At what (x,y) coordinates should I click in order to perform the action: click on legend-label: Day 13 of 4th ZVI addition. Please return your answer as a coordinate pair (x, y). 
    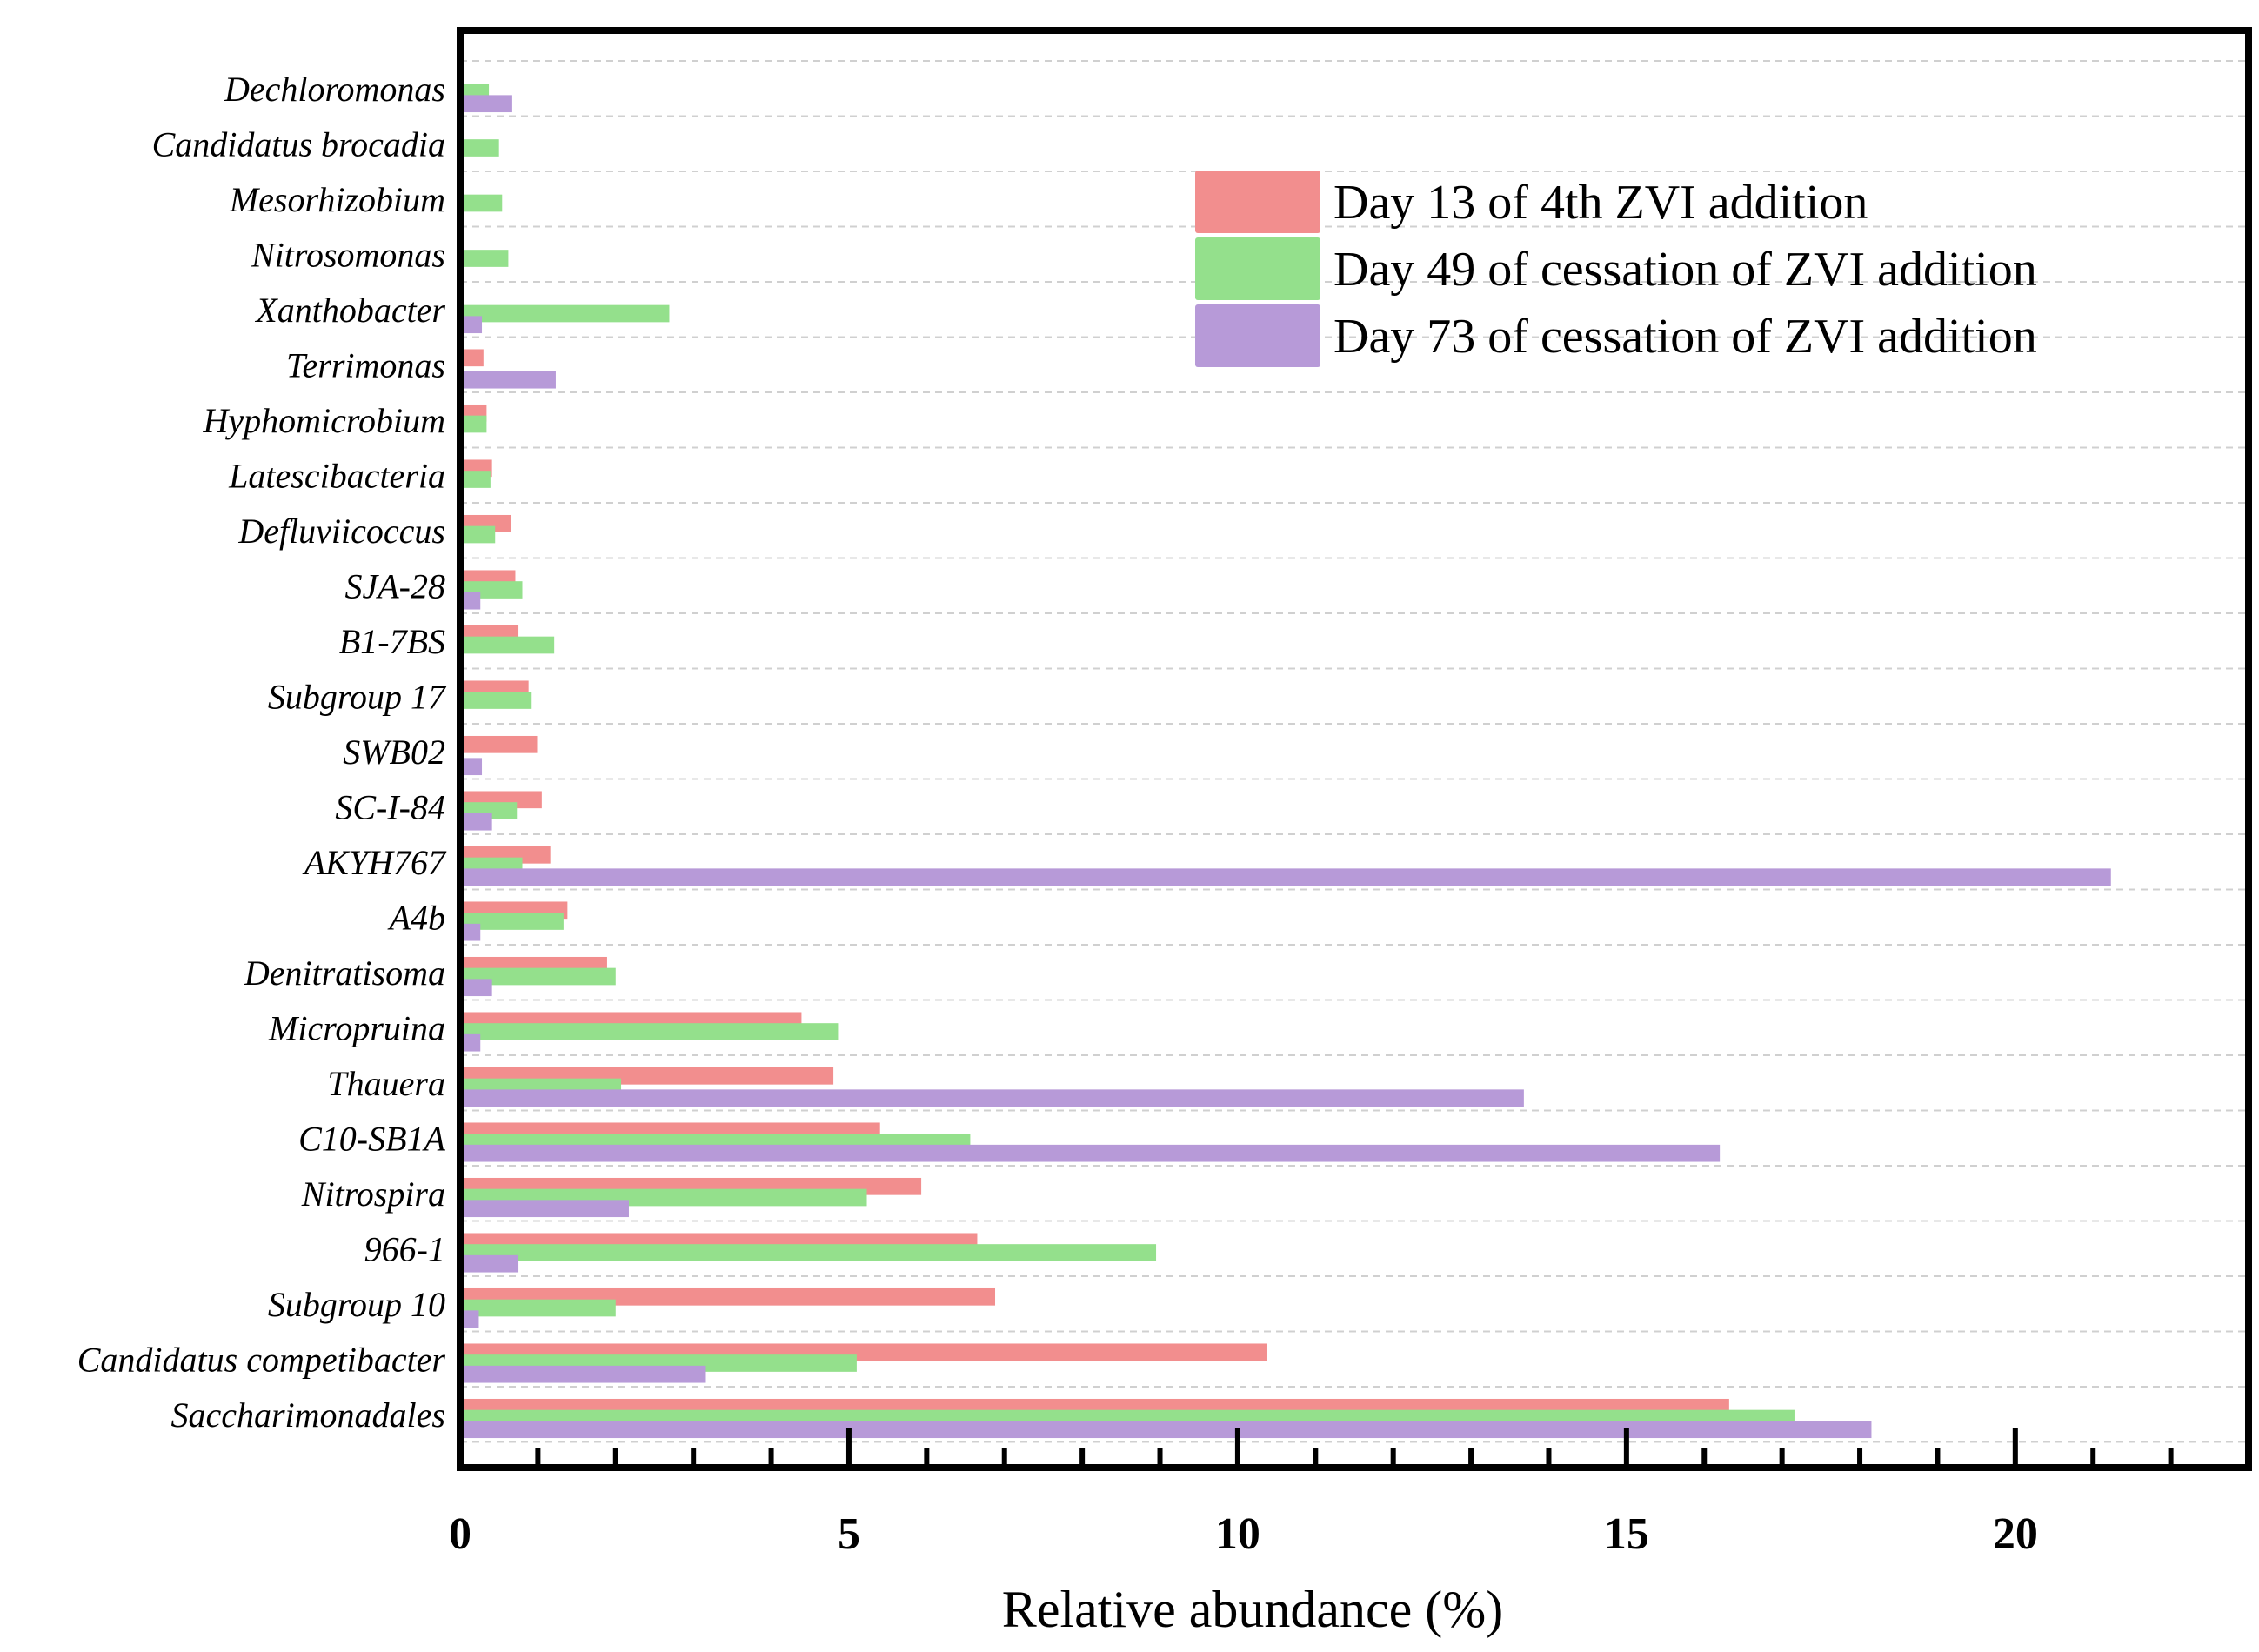
    Looking at the image, I should click on (1600, 203).